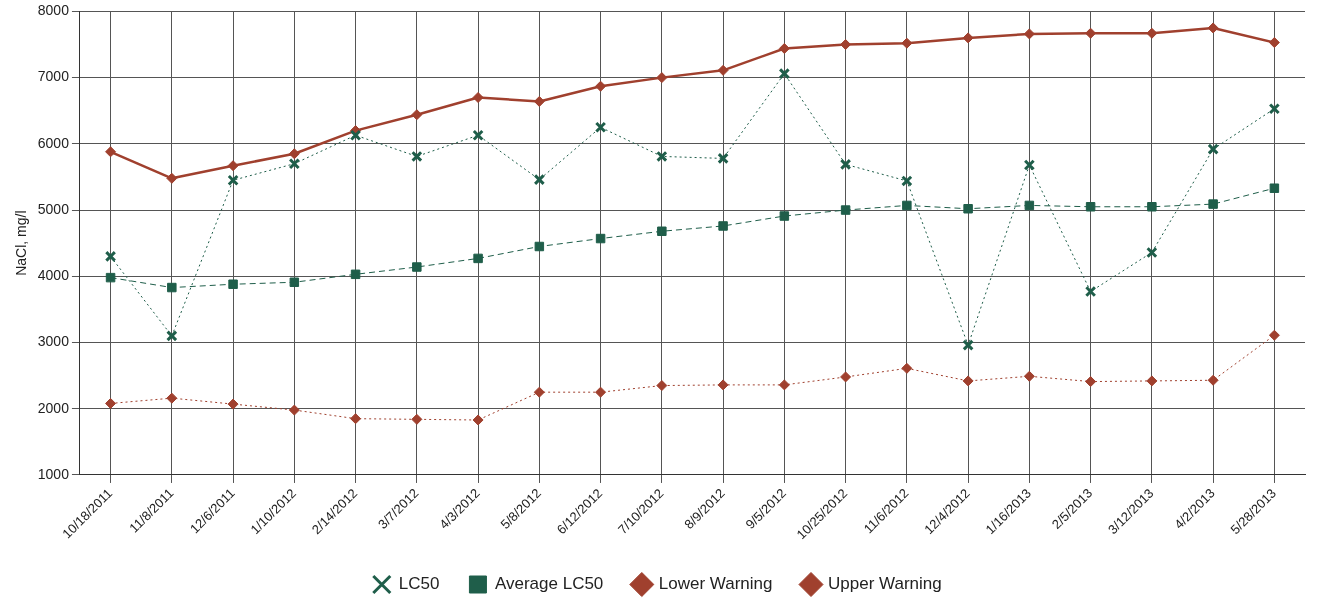 This screenshot has width=1325, height=603. I want to click on y-axis-title: NaCl, mg/l, so click(21, 243).